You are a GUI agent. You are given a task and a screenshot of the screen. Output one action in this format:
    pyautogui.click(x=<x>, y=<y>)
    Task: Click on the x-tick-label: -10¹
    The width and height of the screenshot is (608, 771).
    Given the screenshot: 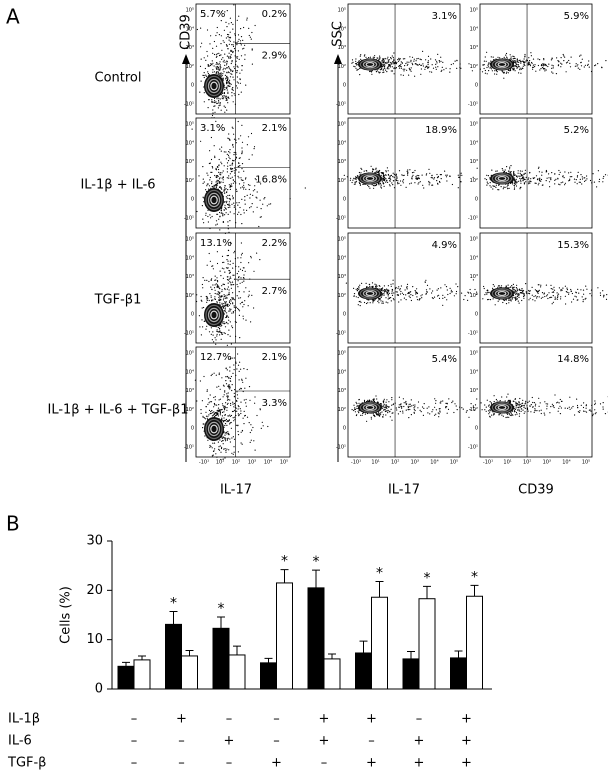 What is the action you would take?
    pyautogui.click(x=204, y=463)
    